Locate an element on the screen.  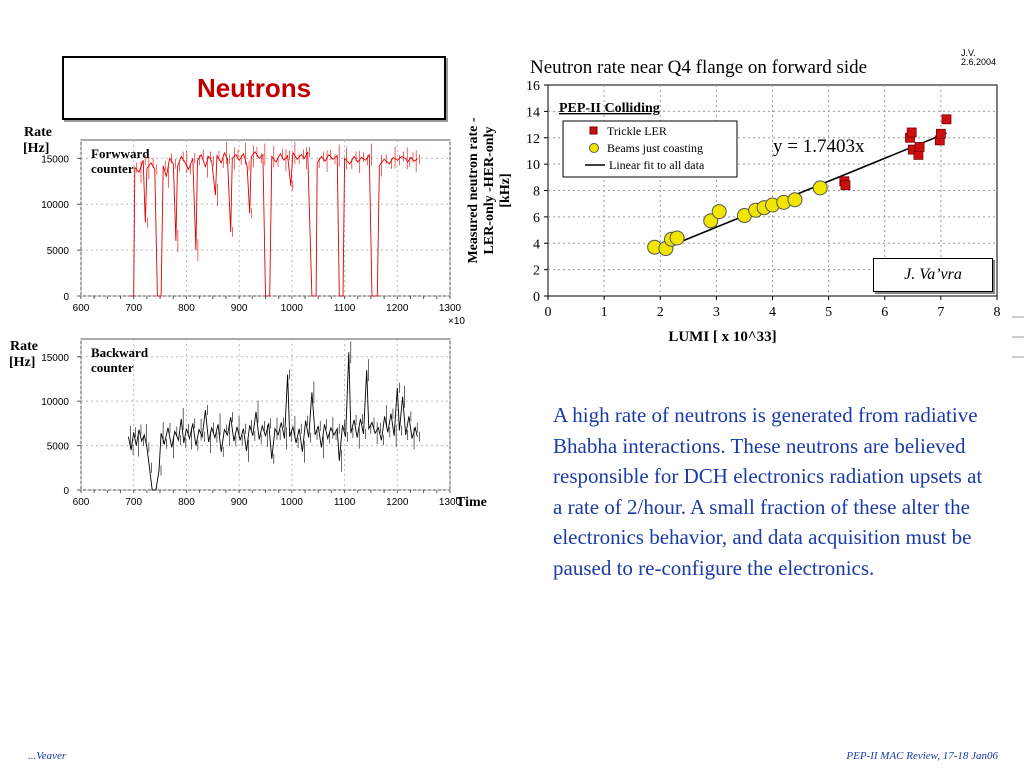
x-tick-label: 5 is located at coordinates (828, 312).